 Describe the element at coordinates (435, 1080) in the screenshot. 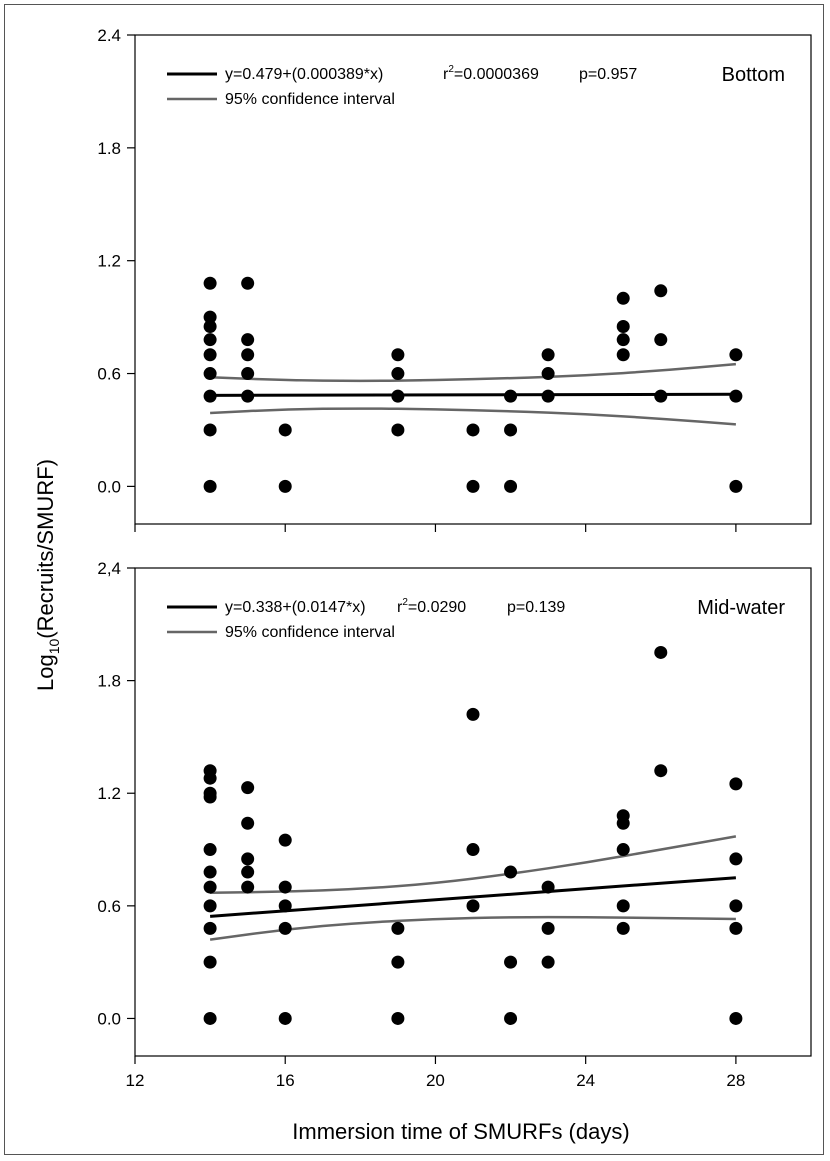

I see `x-tick-label: 20` at that location.